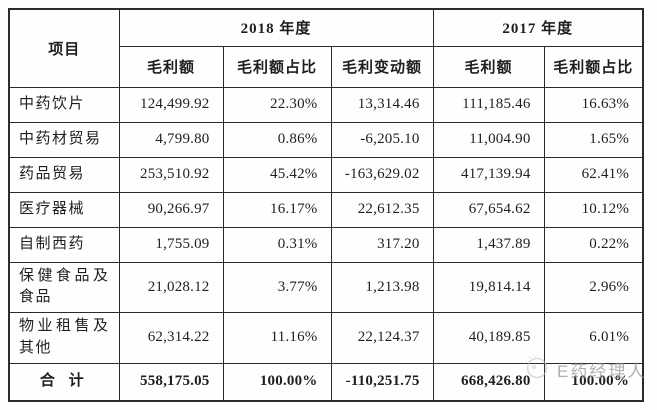 This screenshot has height=410, width=657. I want to click on cell-value: 2.96%, so click(593, 287).